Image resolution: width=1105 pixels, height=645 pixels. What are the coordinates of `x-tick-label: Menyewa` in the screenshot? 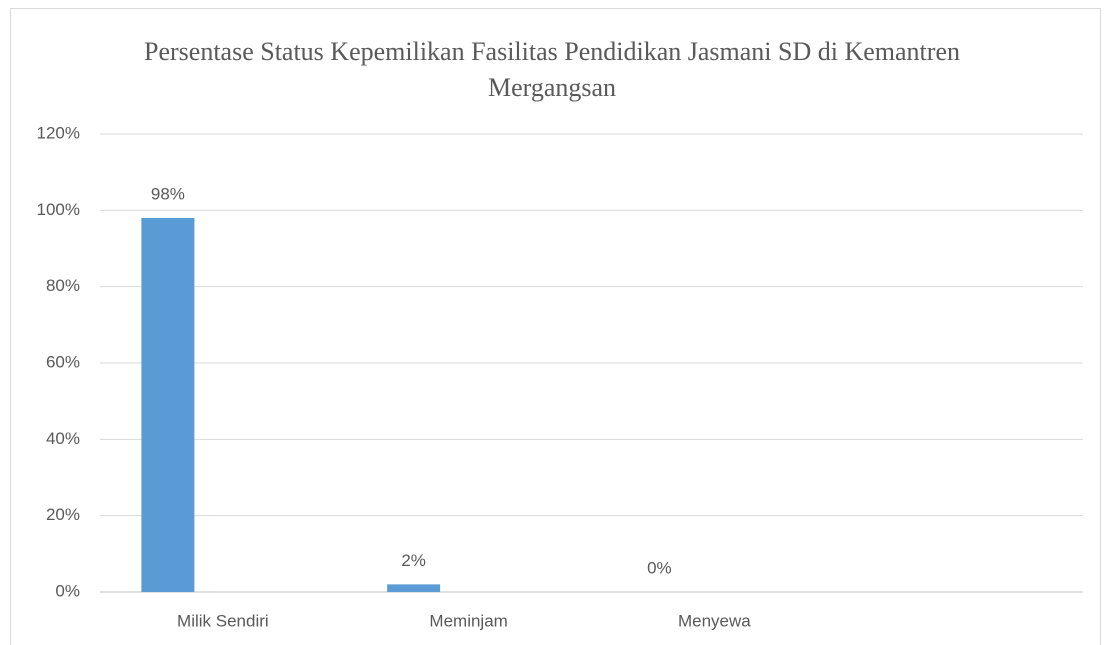 It's located at (714, 620).